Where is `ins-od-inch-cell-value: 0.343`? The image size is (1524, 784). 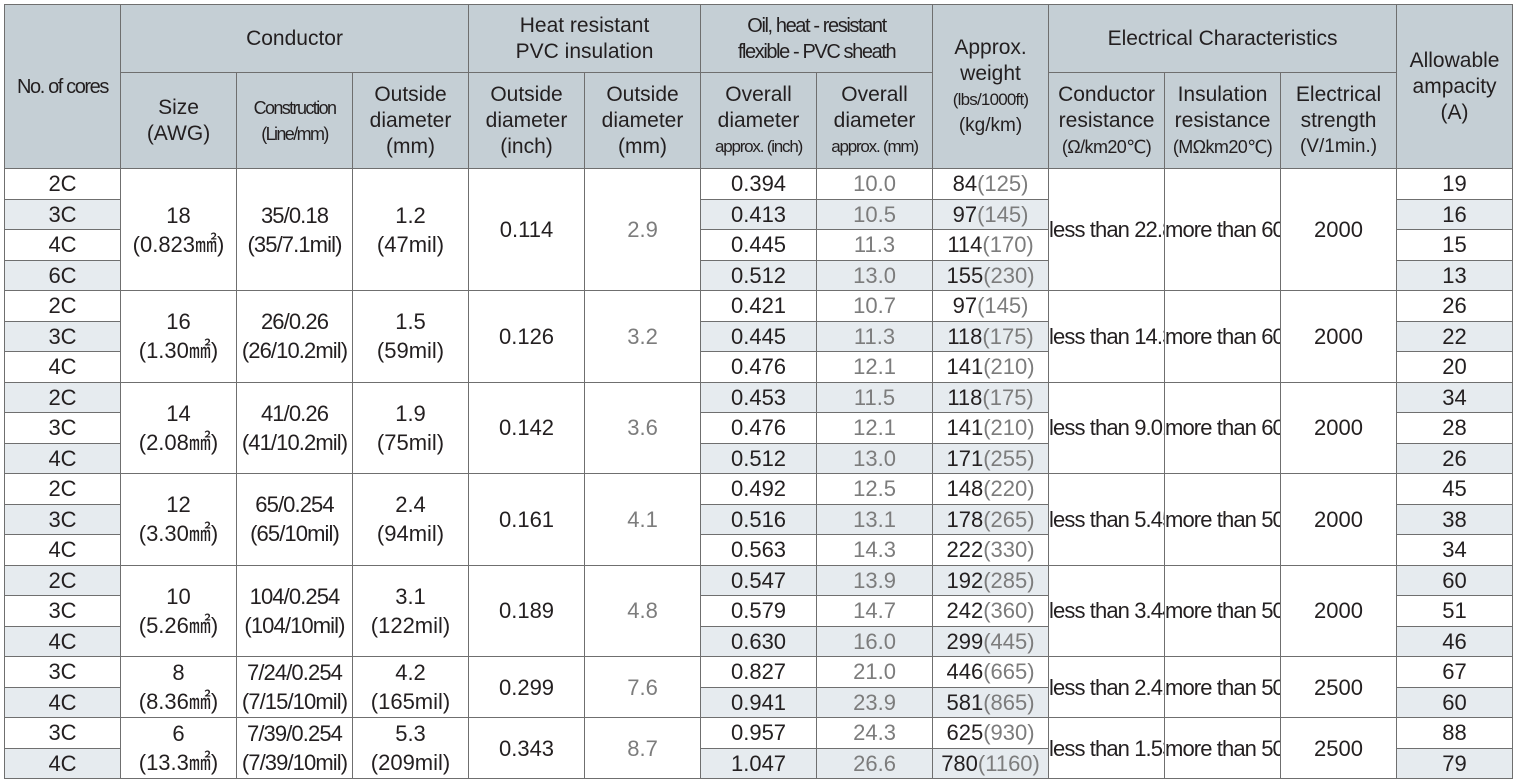 ins-od-inch-cell-value: 0.343 is located at coordinates (526, 748).